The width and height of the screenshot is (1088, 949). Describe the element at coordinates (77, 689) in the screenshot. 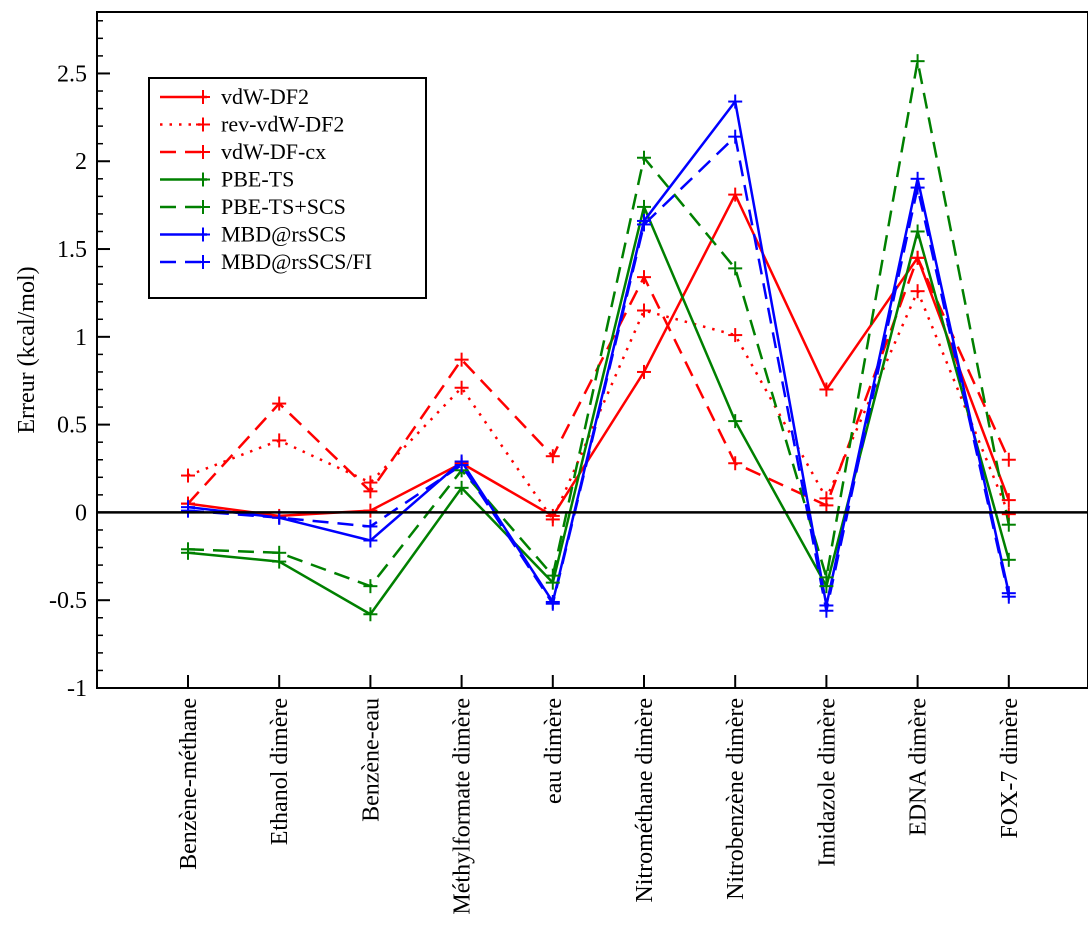

I see `y-tick-label: -1` at that location.